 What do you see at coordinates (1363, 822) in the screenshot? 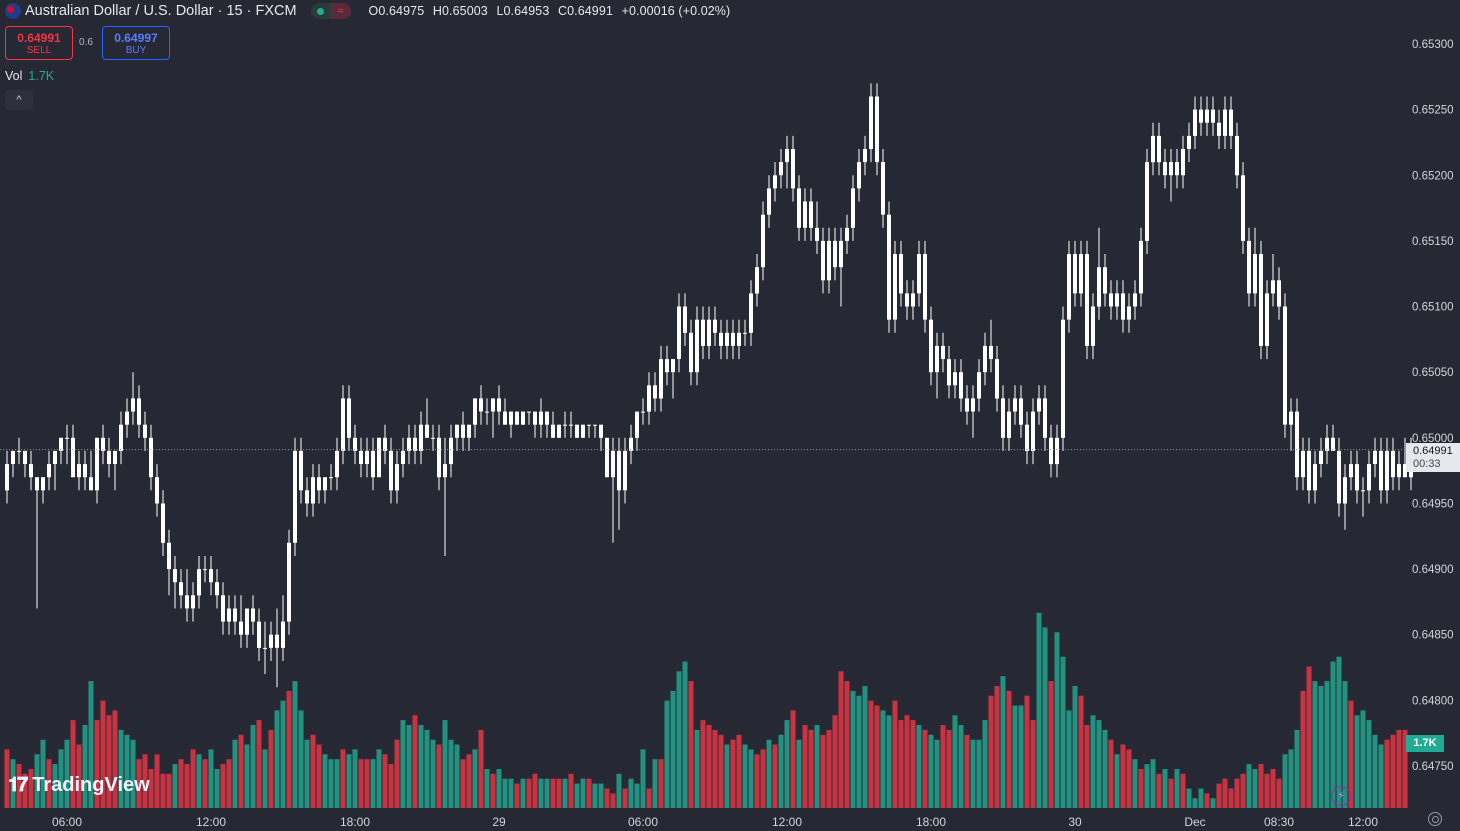
I see `time-tick-label: 12:00` at bounding box center [1363, 822].